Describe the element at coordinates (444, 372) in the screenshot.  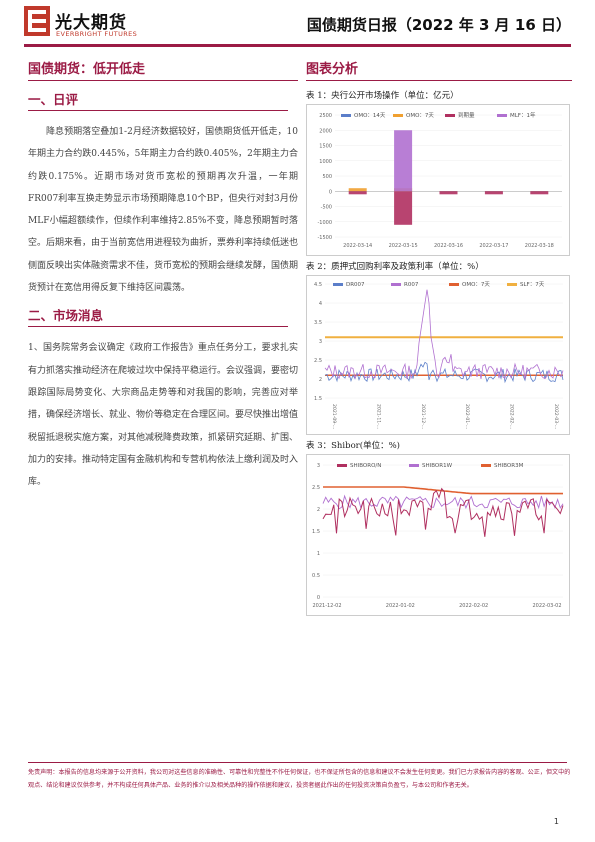
I see `series-line-dr007` at that location.